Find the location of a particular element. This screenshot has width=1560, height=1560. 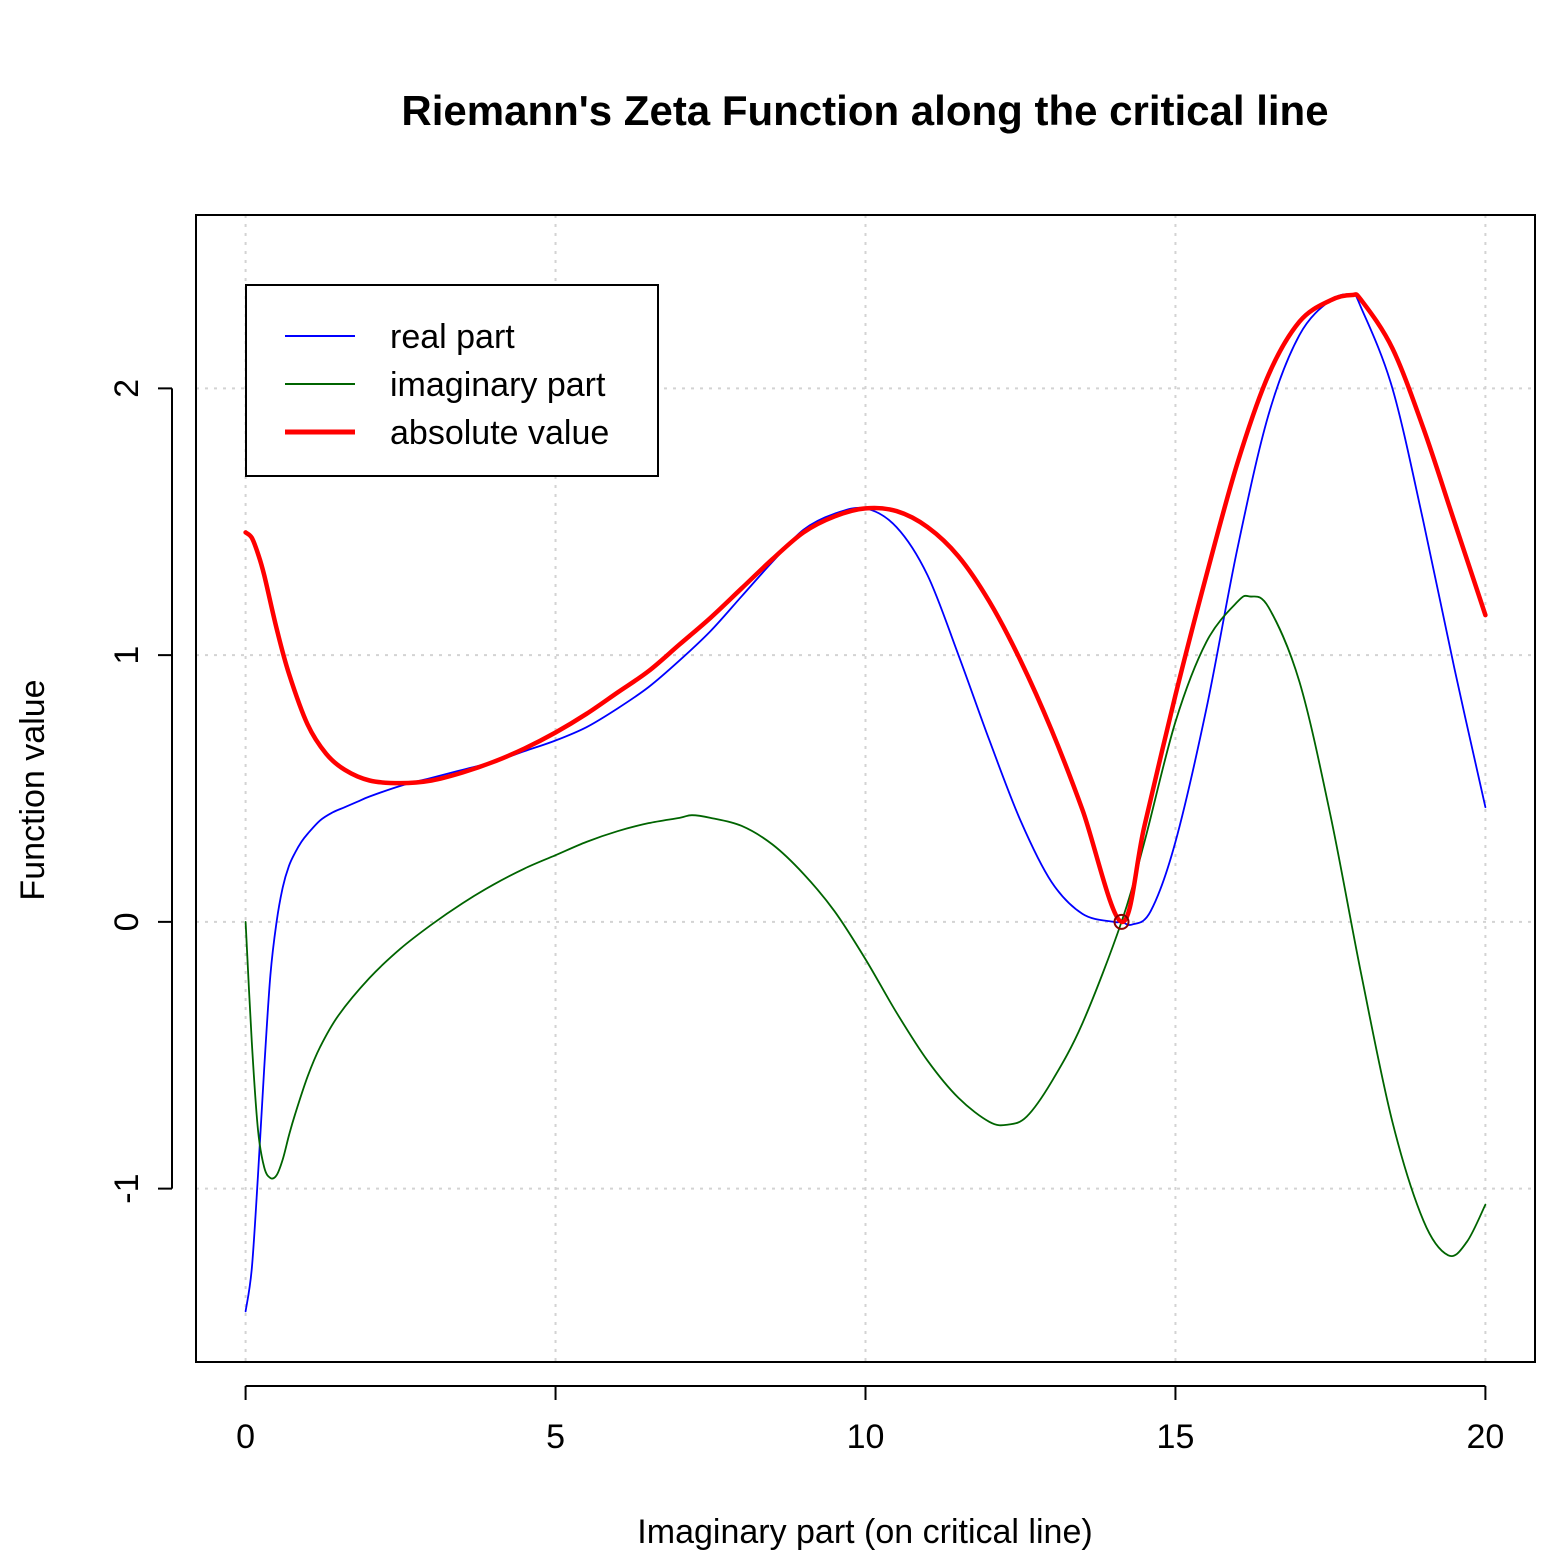

x-tick-label-4: 20 is located at coordinates (1485, 1437).